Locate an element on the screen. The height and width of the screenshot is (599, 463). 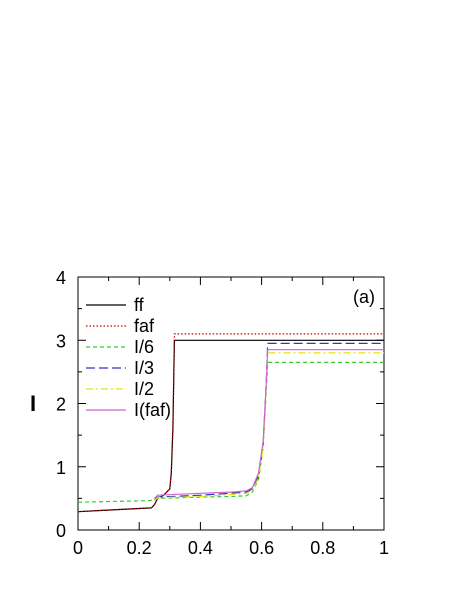
legend-label-i-3: I/3 is located at coordinates (144, 368).